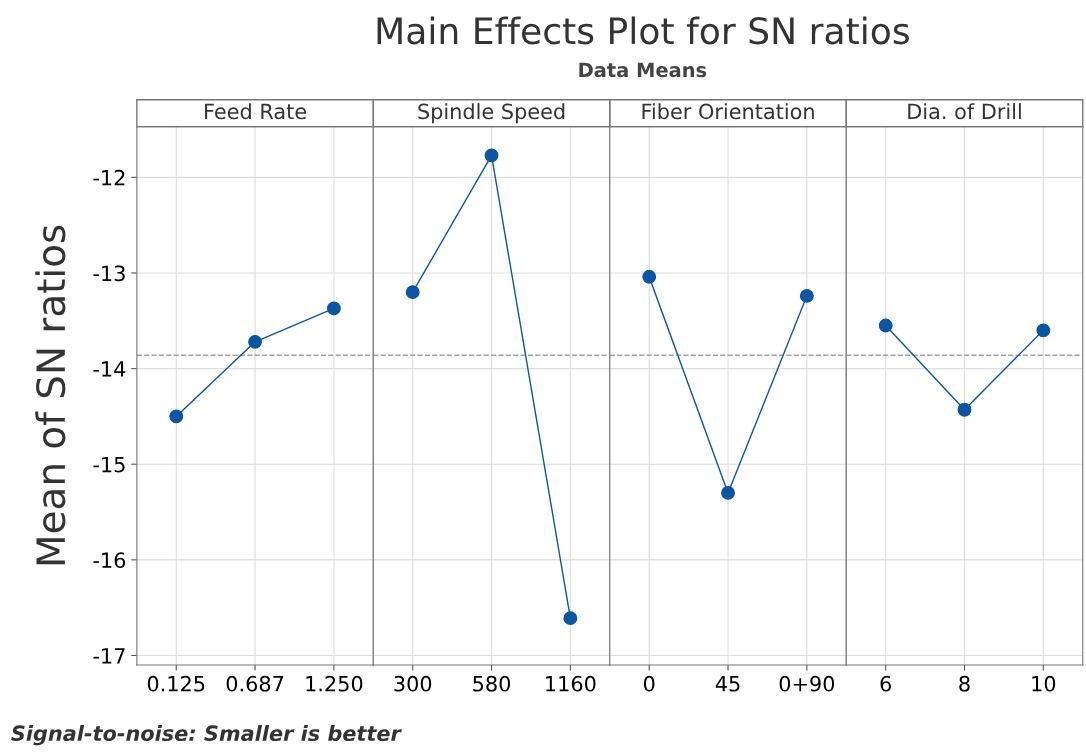  What do you see at coordinates (807, 683) in the screenshot?
I see `x-tick-label: 0+90` at bounding box center [807, 683].